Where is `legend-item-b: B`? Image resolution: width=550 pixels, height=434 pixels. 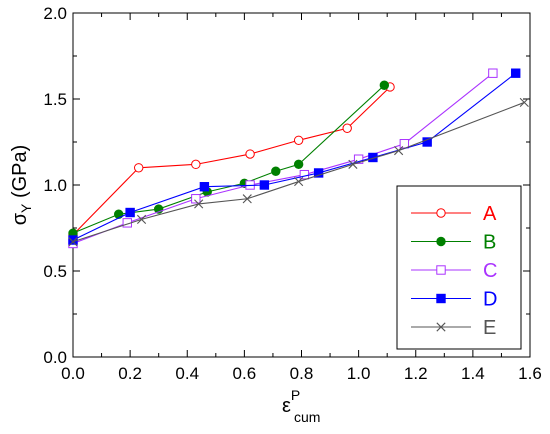 legend-item-b: B is located at coordinates (453, 243).